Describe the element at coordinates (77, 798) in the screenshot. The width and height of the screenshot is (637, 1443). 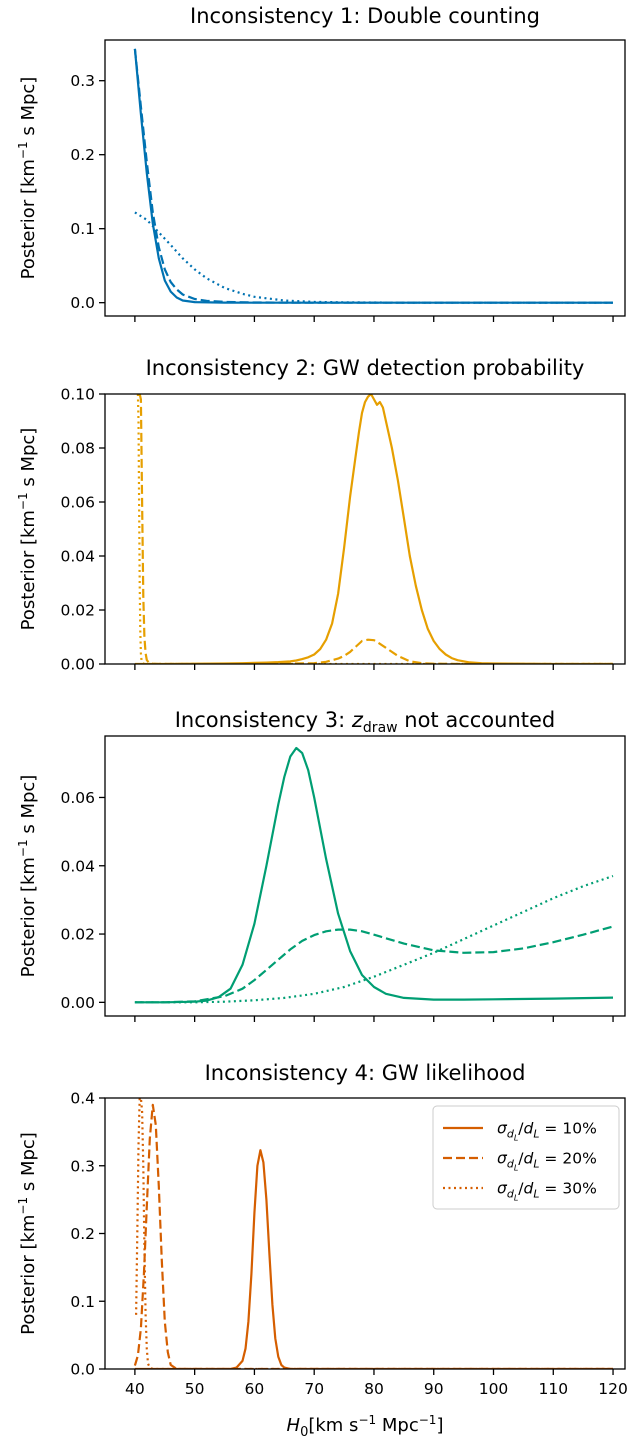
I see `y-tick-label: 0.06` at that location.